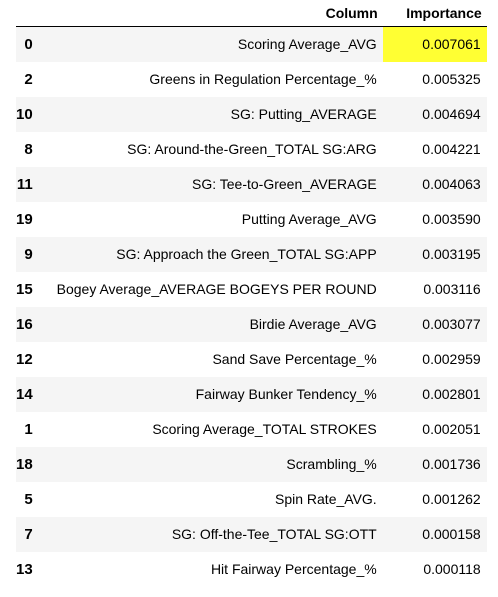 The width and height of the screenshot is (498, 597). I want to click on row-index: 14, so click(24, 394).